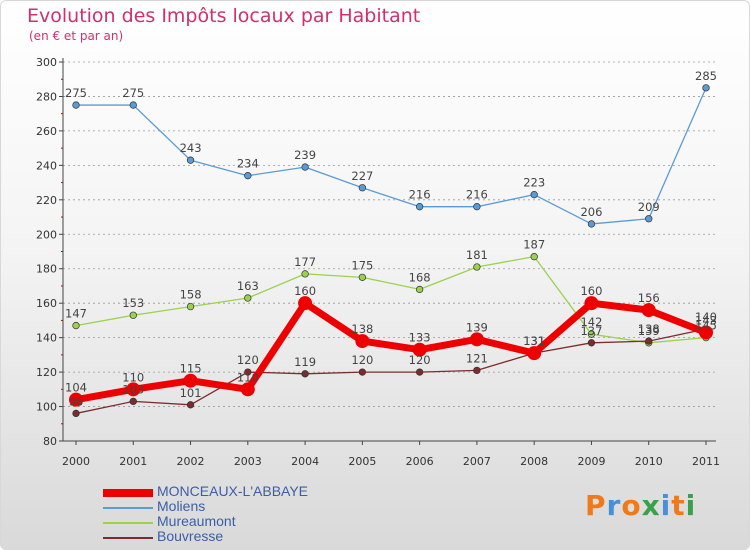 Image resolution: width=750 pixels, height=550 pixels. What do you see at coordinates (420, 461) in the screenshot?
I see `x-tick-label: 2006` at bounding box center [420, 461].